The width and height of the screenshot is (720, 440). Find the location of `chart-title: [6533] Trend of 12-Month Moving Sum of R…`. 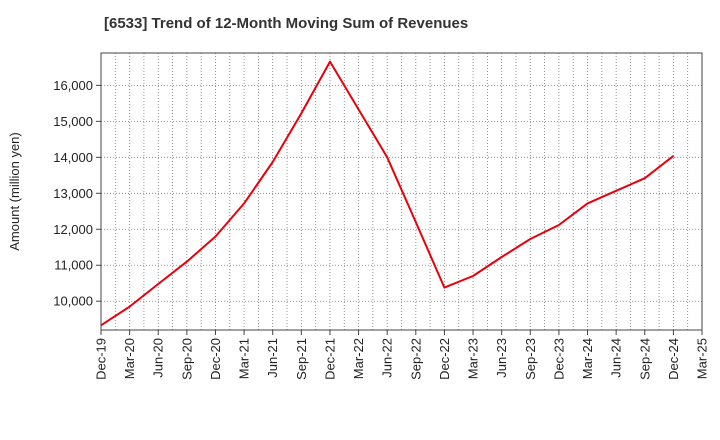

chart-title: [6533] Trend of 12-Month Moving Sum of R… is located at coordinates (286, 23).